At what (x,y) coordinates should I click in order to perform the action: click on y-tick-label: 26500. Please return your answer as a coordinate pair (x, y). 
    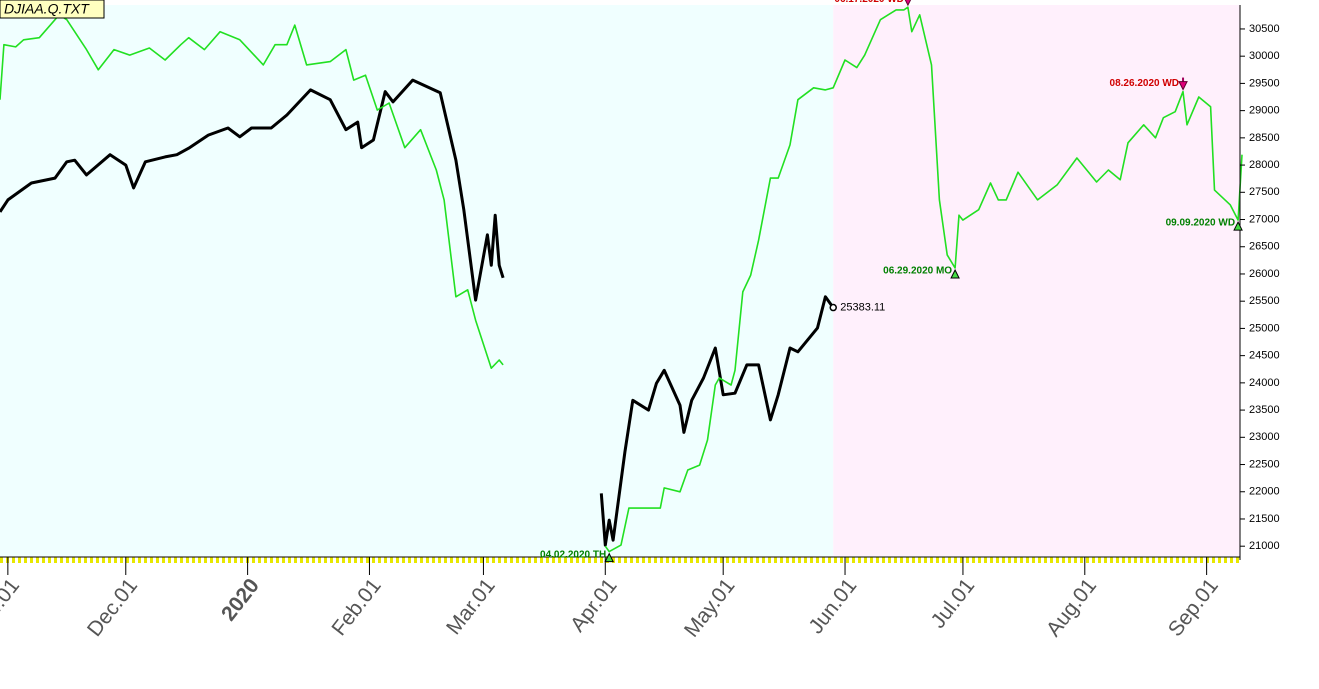
    Looking at the image, I should click on (1264, 247).